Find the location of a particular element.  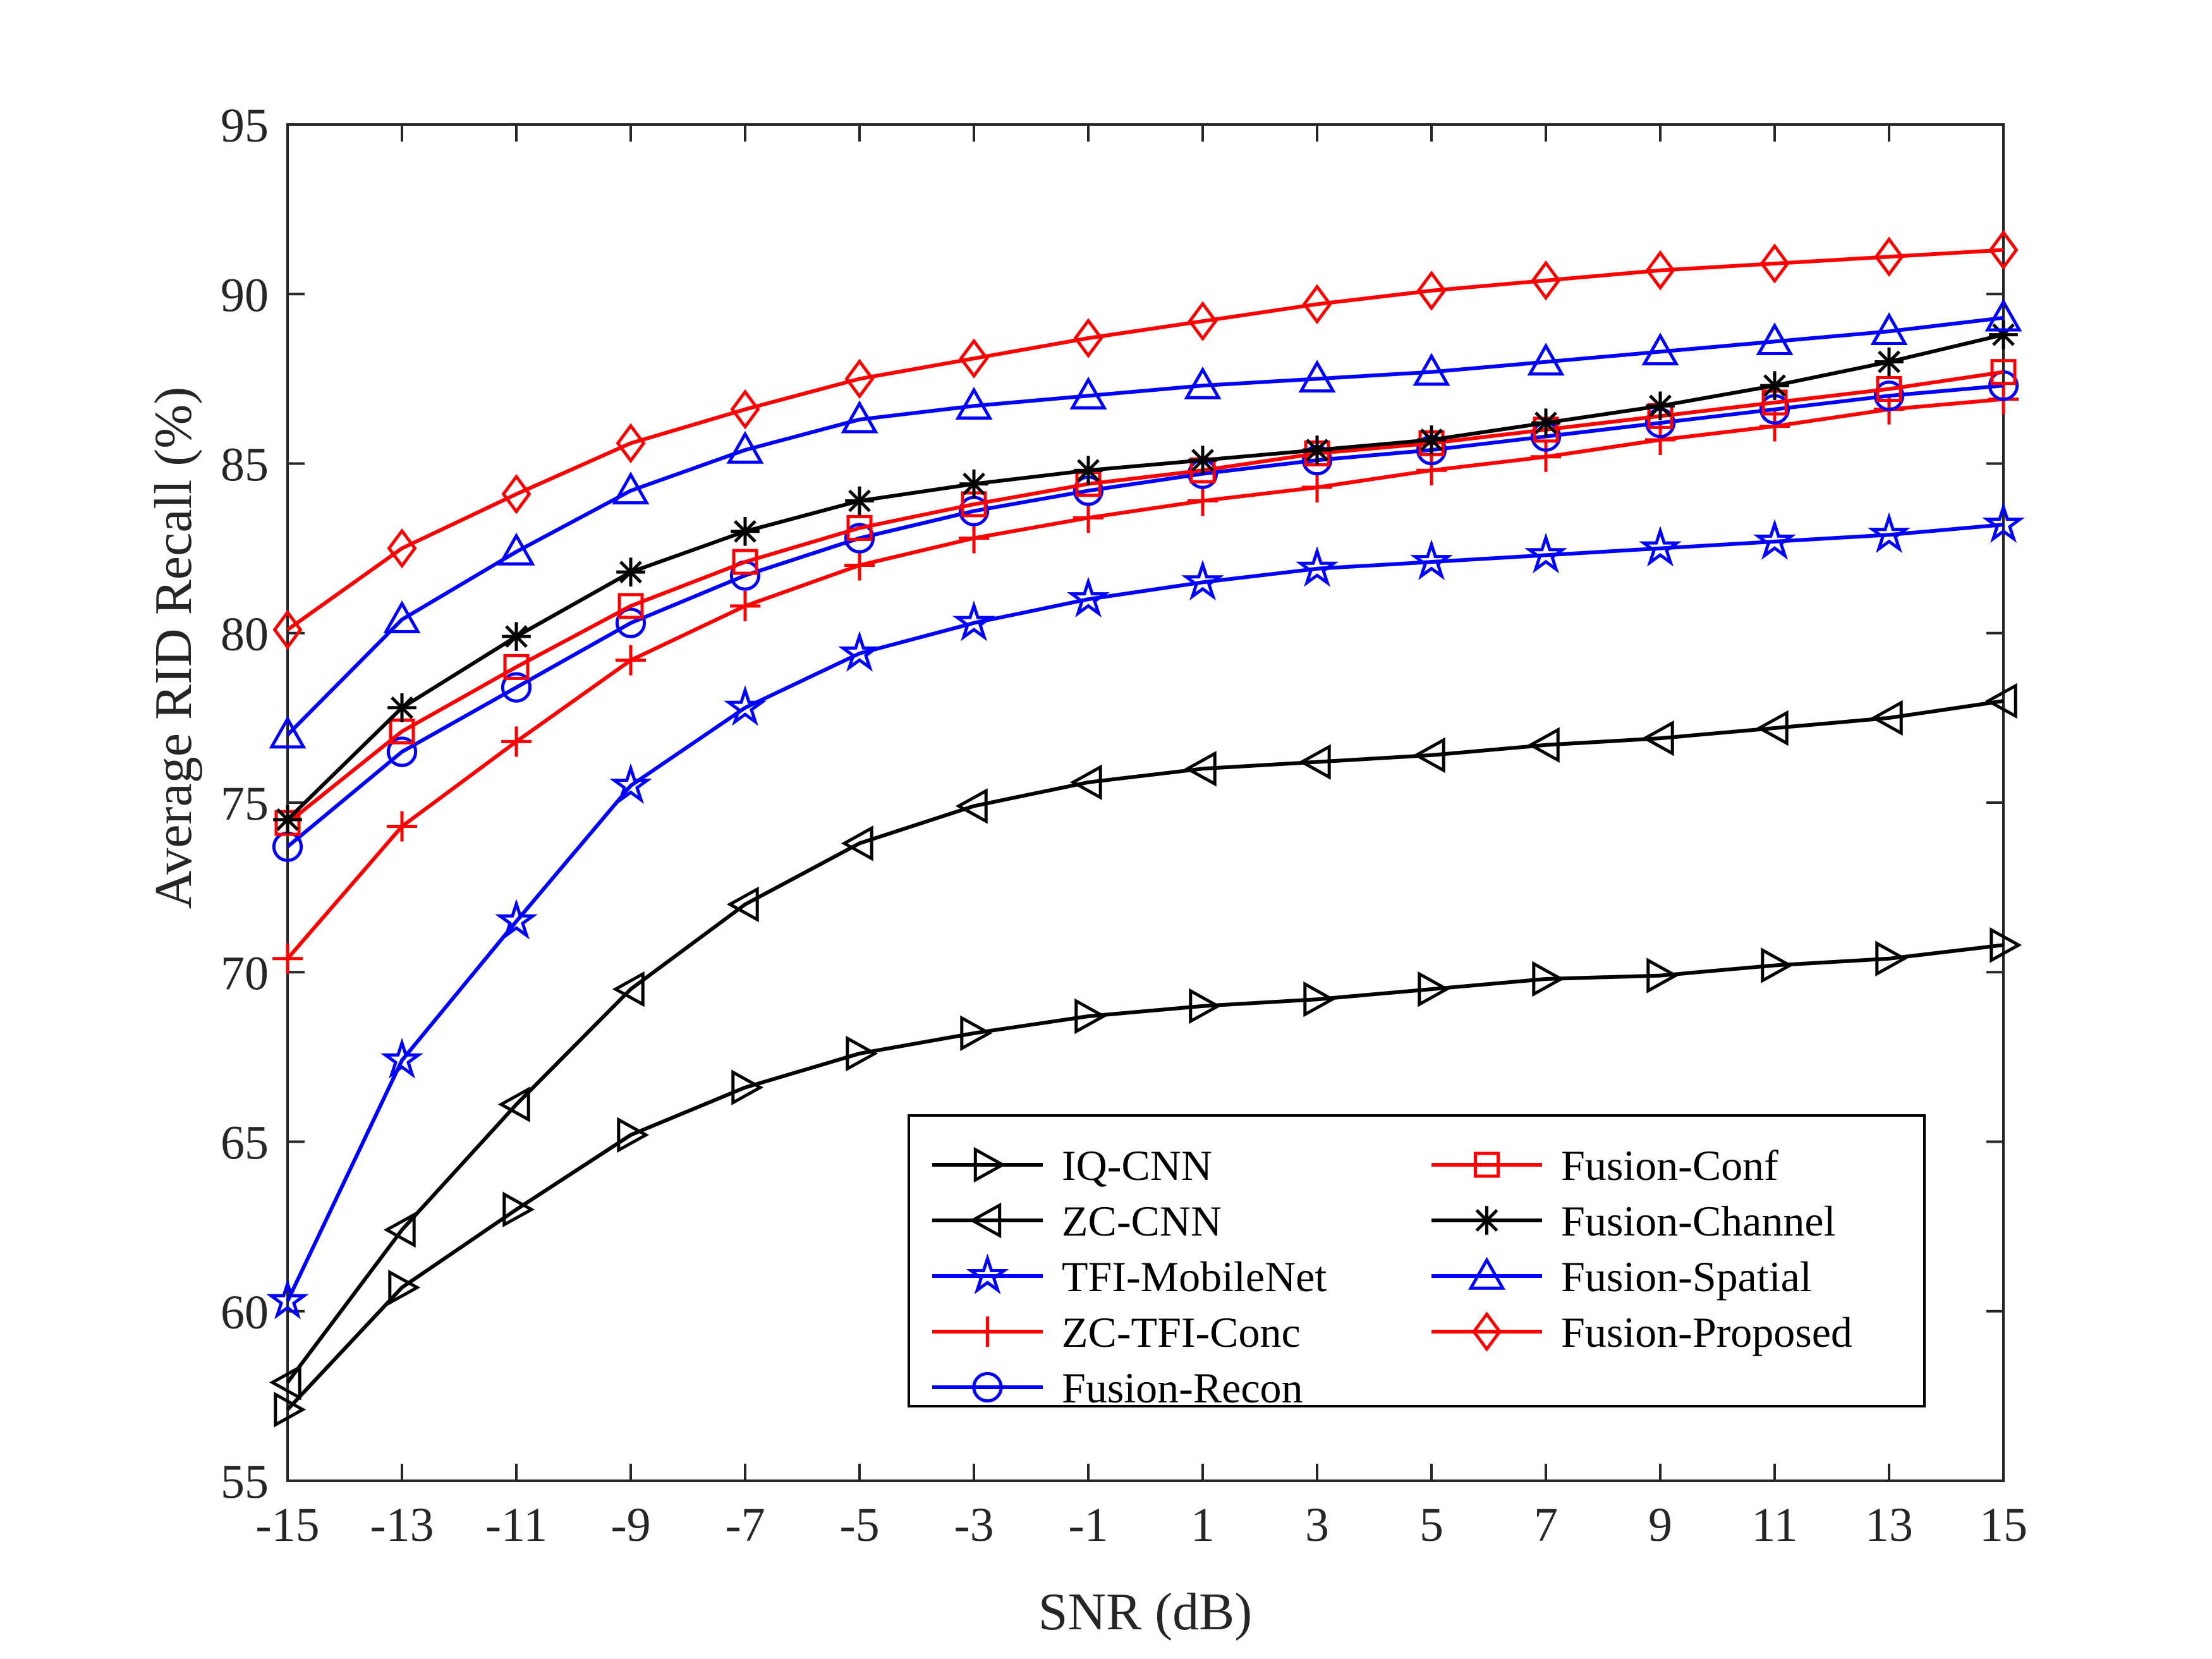

y-tick-label: 65 is located at coordinates (245, 1143).